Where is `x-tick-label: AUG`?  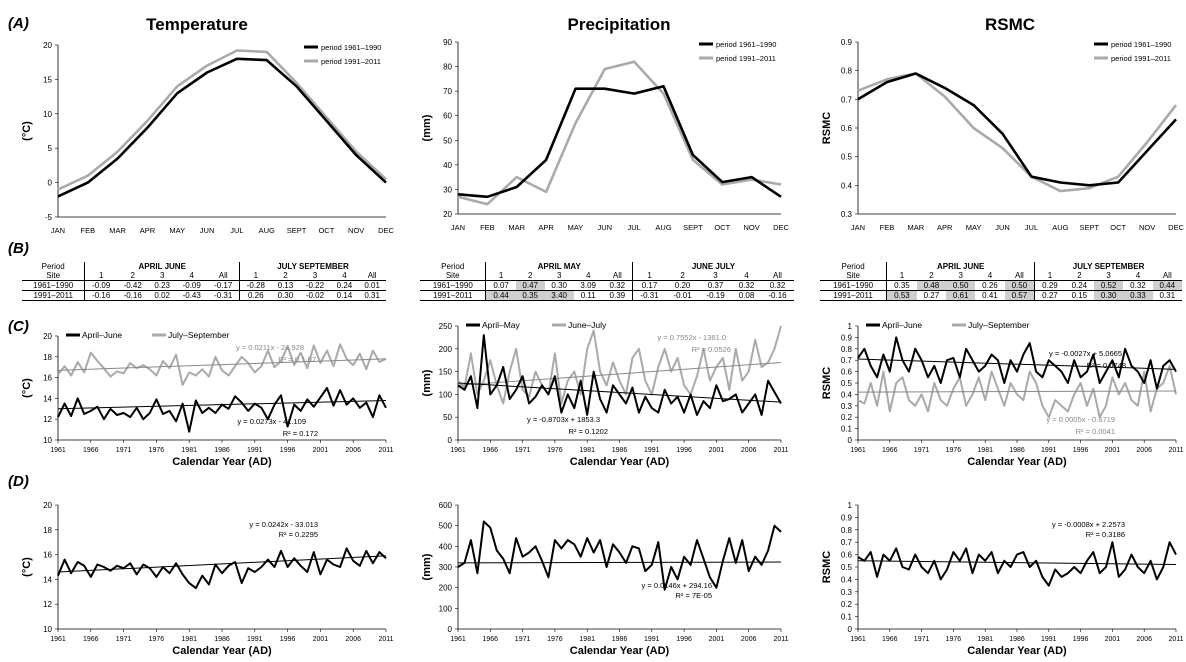
x-tick-label: AUG is located at coordinates (1060, 227).